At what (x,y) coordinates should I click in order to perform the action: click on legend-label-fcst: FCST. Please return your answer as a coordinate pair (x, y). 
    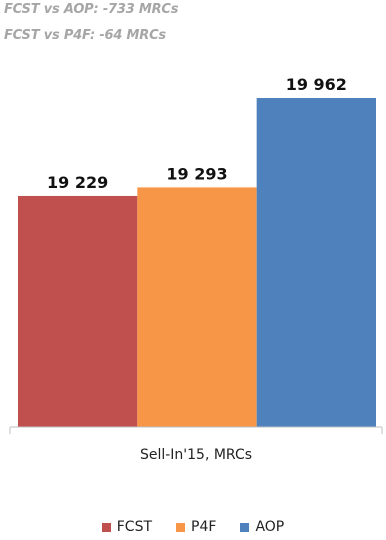
    Looking at the image, I should click on (134, 527).